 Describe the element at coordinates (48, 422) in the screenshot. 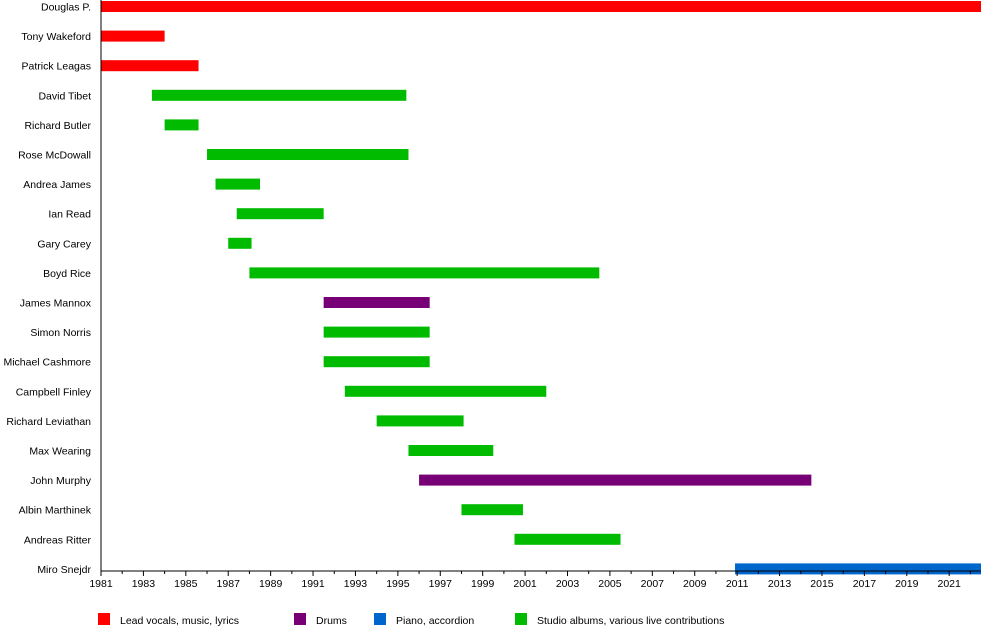

I see `member-label: Richard Leviathan` at that location.